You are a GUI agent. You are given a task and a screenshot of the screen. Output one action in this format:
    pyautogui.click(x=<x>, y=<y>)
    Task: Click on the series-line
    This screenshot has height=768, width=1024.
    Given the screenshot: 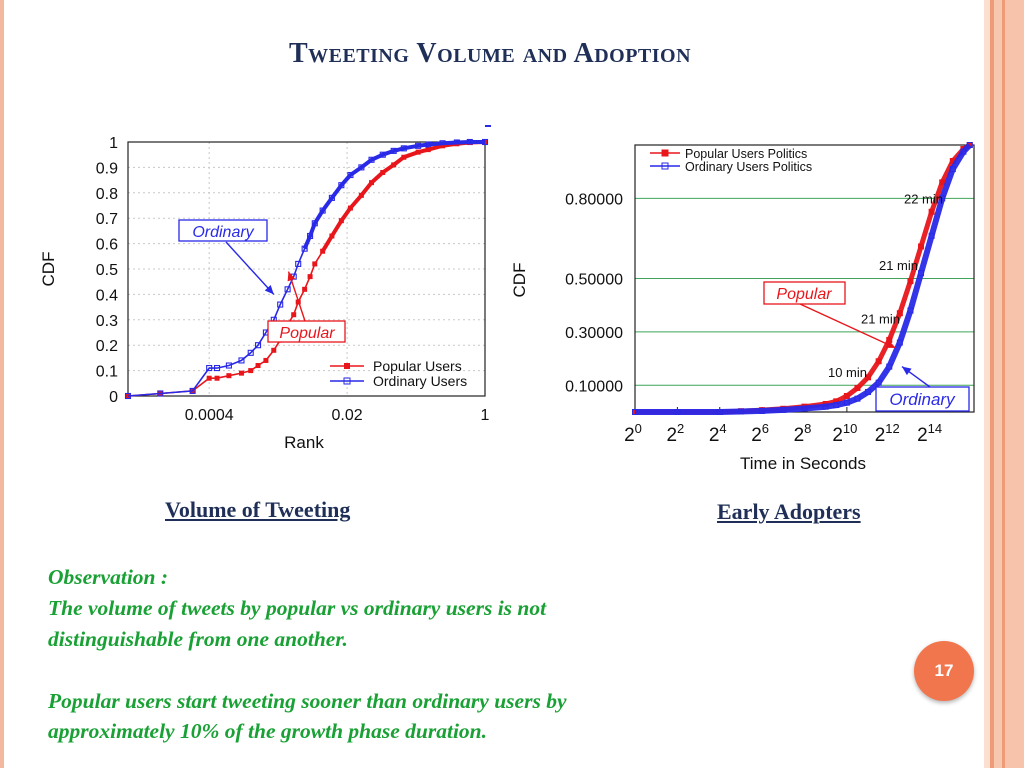 What is the action you would take?
    pyautogui.click(x=803, y=278)
    